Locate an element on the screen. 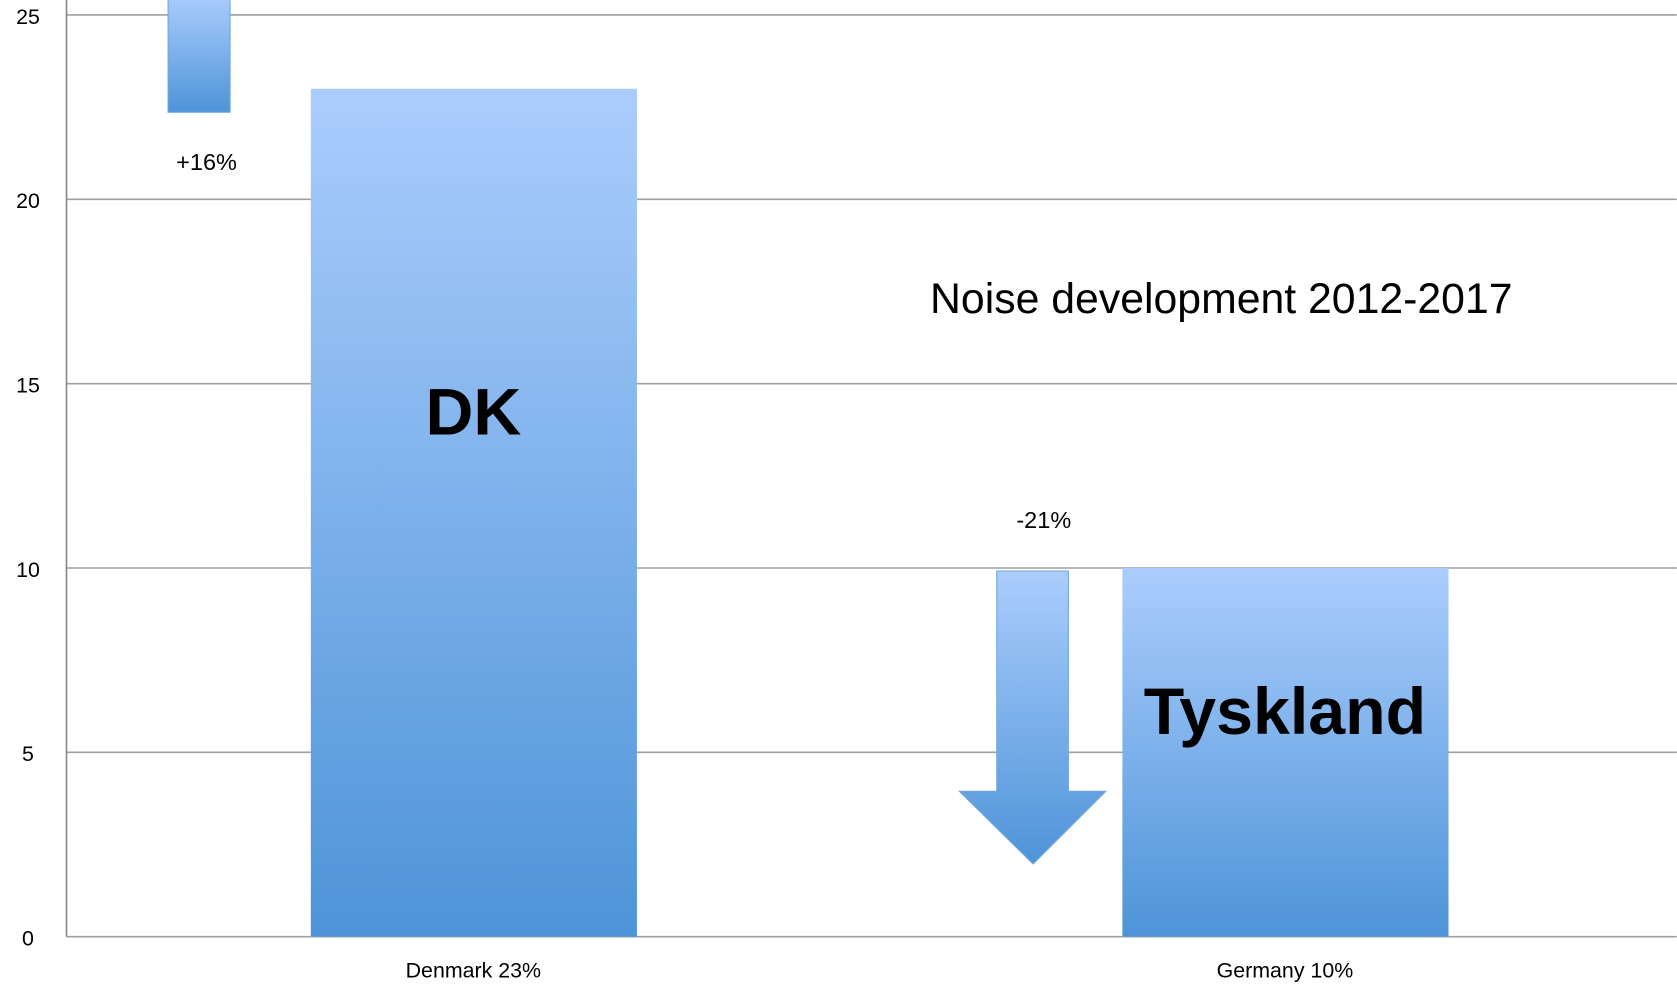 The image size is (1677, 988). y-tick-label: 0 is located at coordinates (28, 939).